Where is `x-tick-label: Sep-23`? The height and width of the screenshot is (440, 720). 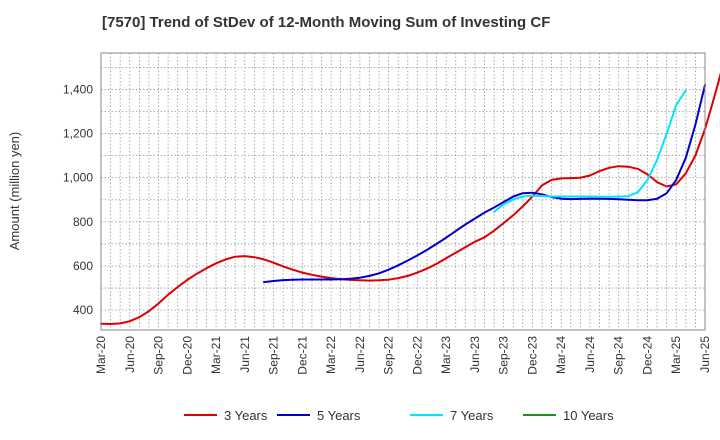 x-tick-label: Sep-23 is located at coordinates (504, 355).